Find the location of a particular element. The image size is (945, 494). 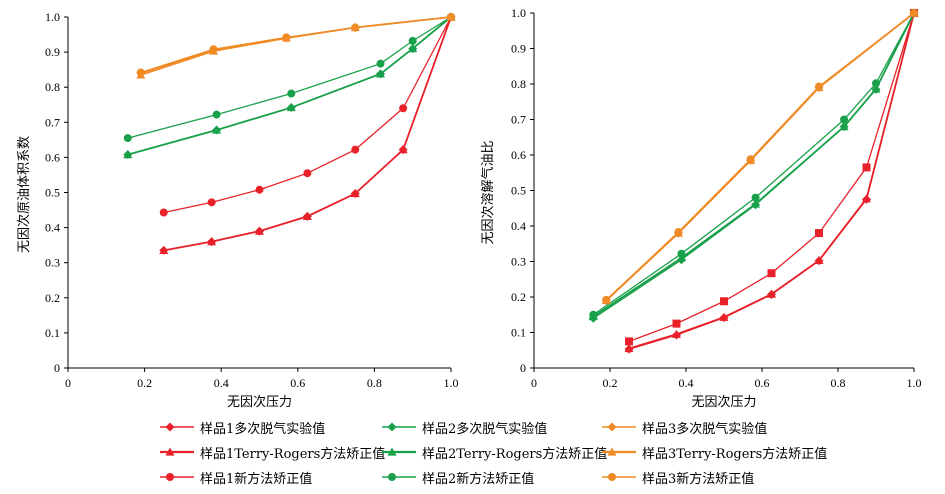

legend-item: 样品2多次脱气实验值 is located at coordinates (464, 427).